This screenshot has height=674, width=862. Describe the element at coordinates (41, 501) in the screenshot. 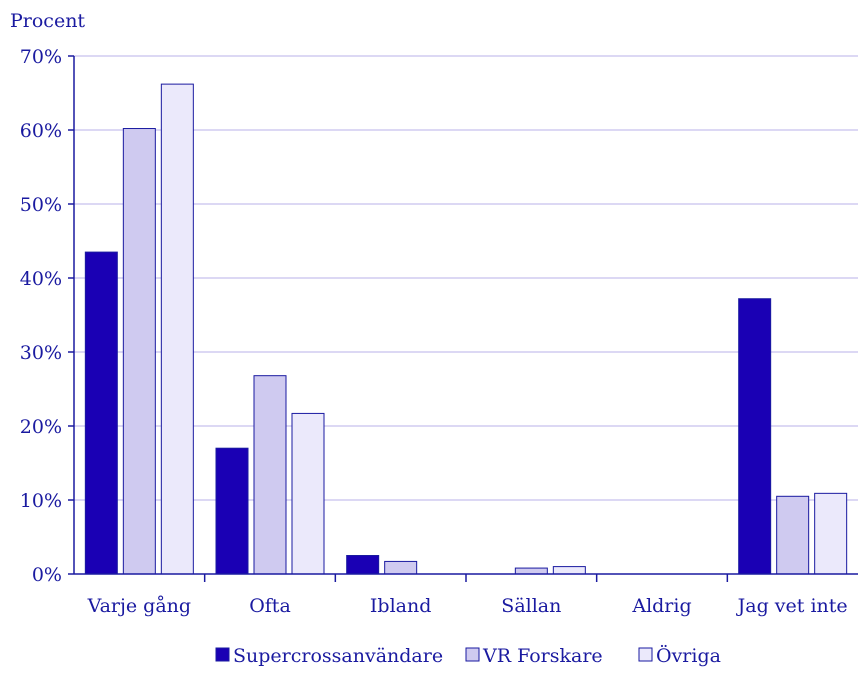

I see `y-tick-label: 10%` at that location.